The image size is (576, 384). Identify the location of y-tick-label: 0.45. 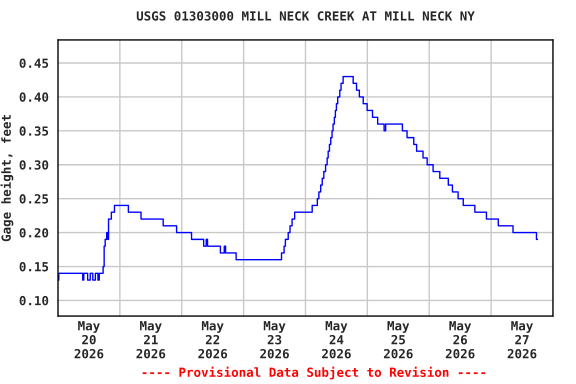
(34, 63).